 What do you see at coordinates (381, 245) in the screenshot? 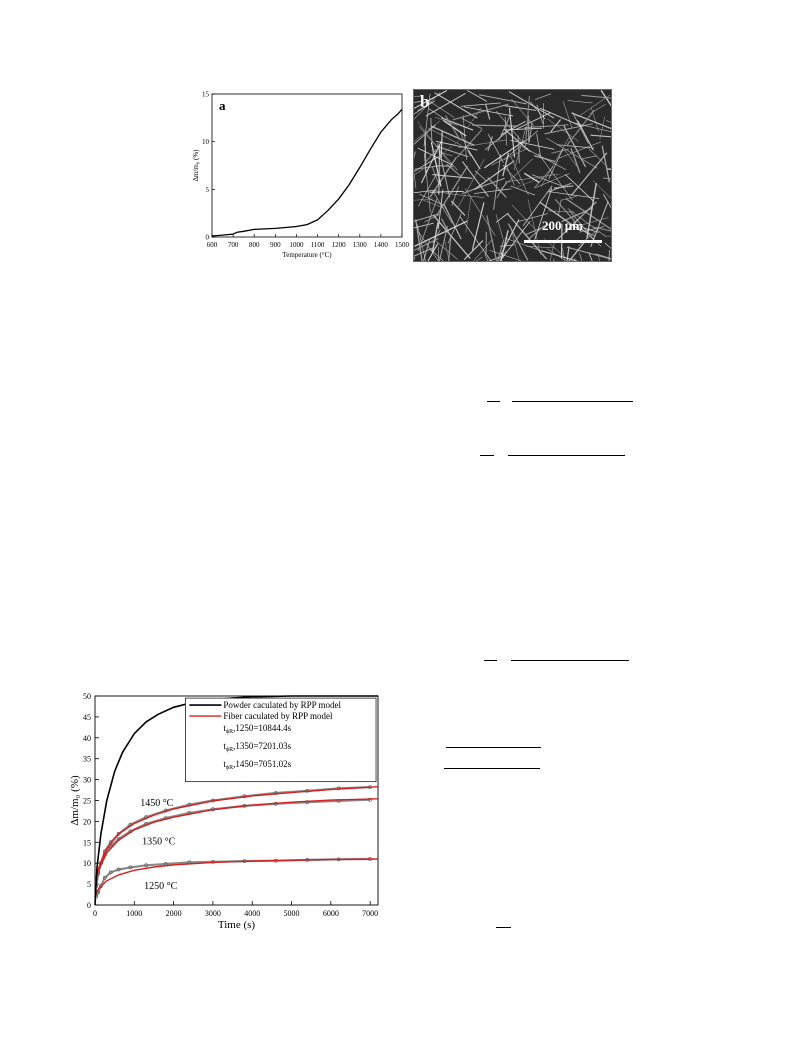
I see `x-tick-label: 1400` at bounding box center [381, 245].